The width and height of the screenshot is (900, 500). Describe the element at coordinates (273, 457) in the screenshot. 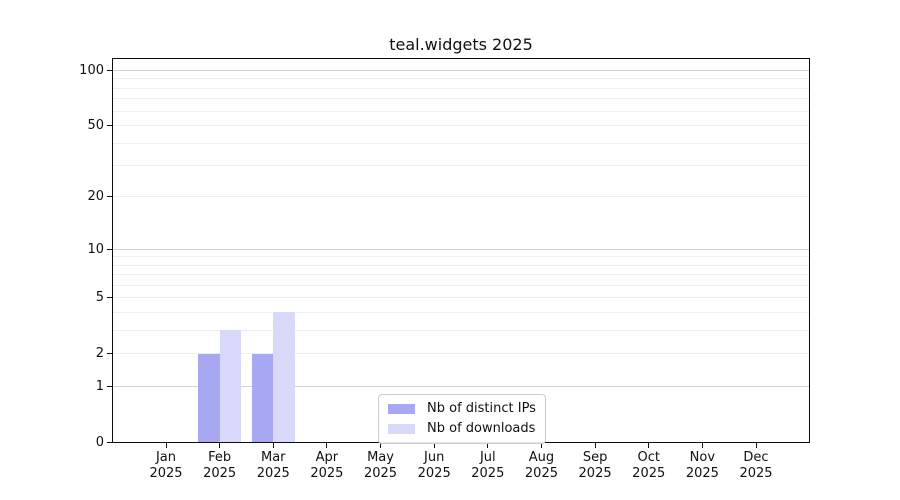

I see `xtick-label-line: Mar` at that location.